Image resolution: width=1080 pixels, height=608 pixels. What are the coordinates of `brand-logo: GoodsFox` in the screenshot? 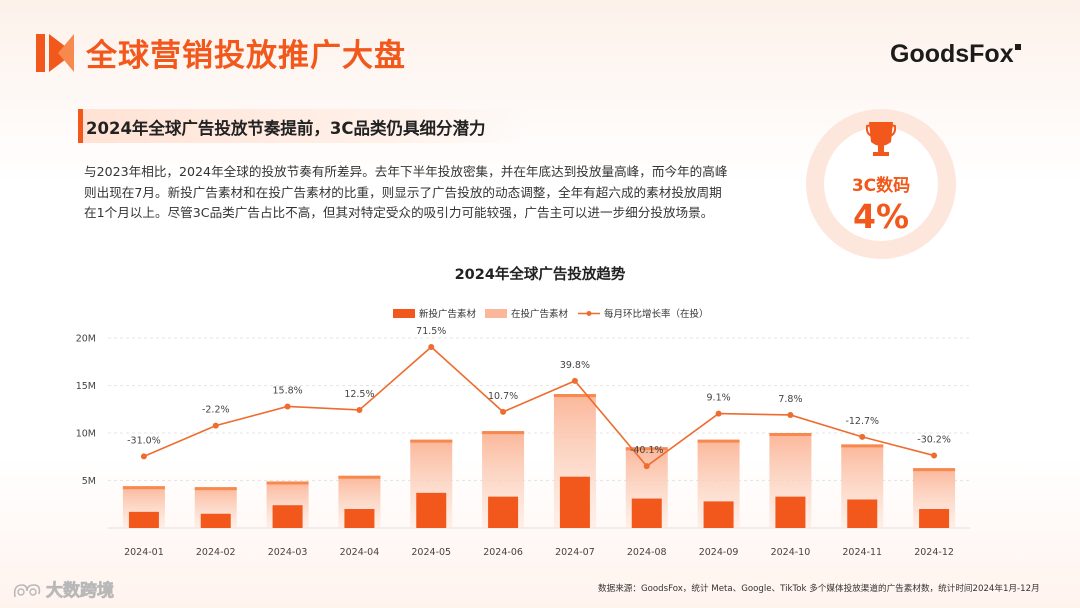 It's located at (955, 54).